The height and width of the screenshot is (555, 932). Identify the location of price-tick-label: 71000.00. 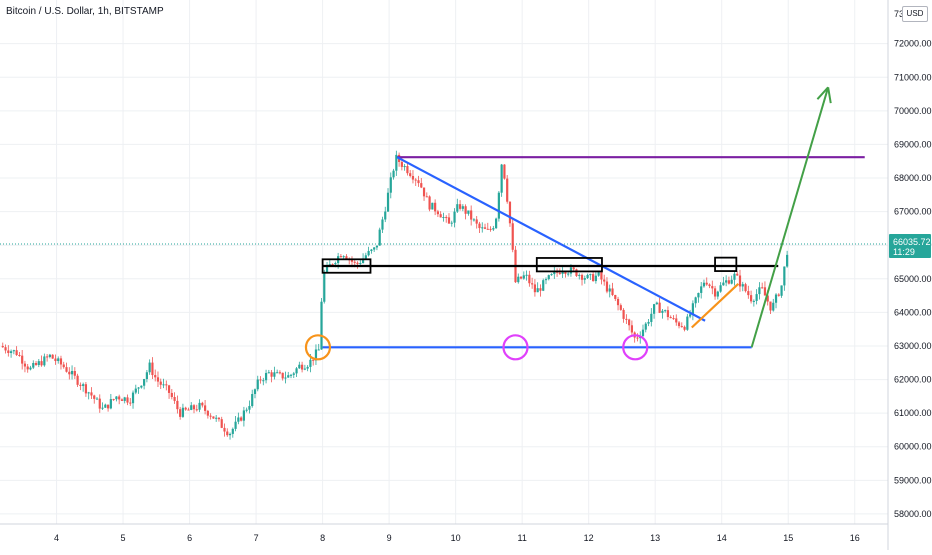
(913, 77).